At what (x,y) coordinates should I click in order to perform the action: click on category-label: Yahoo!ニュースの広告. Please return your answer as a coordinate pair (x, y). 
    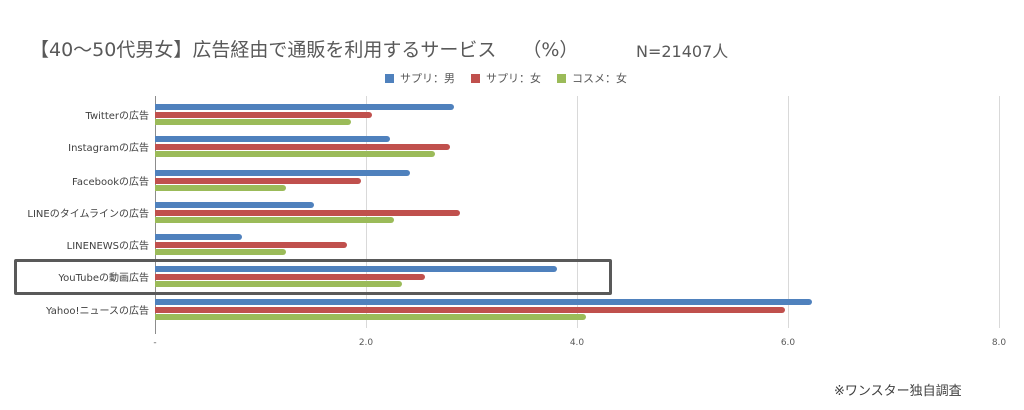
    Looking at the image, I should click on (97, 311).